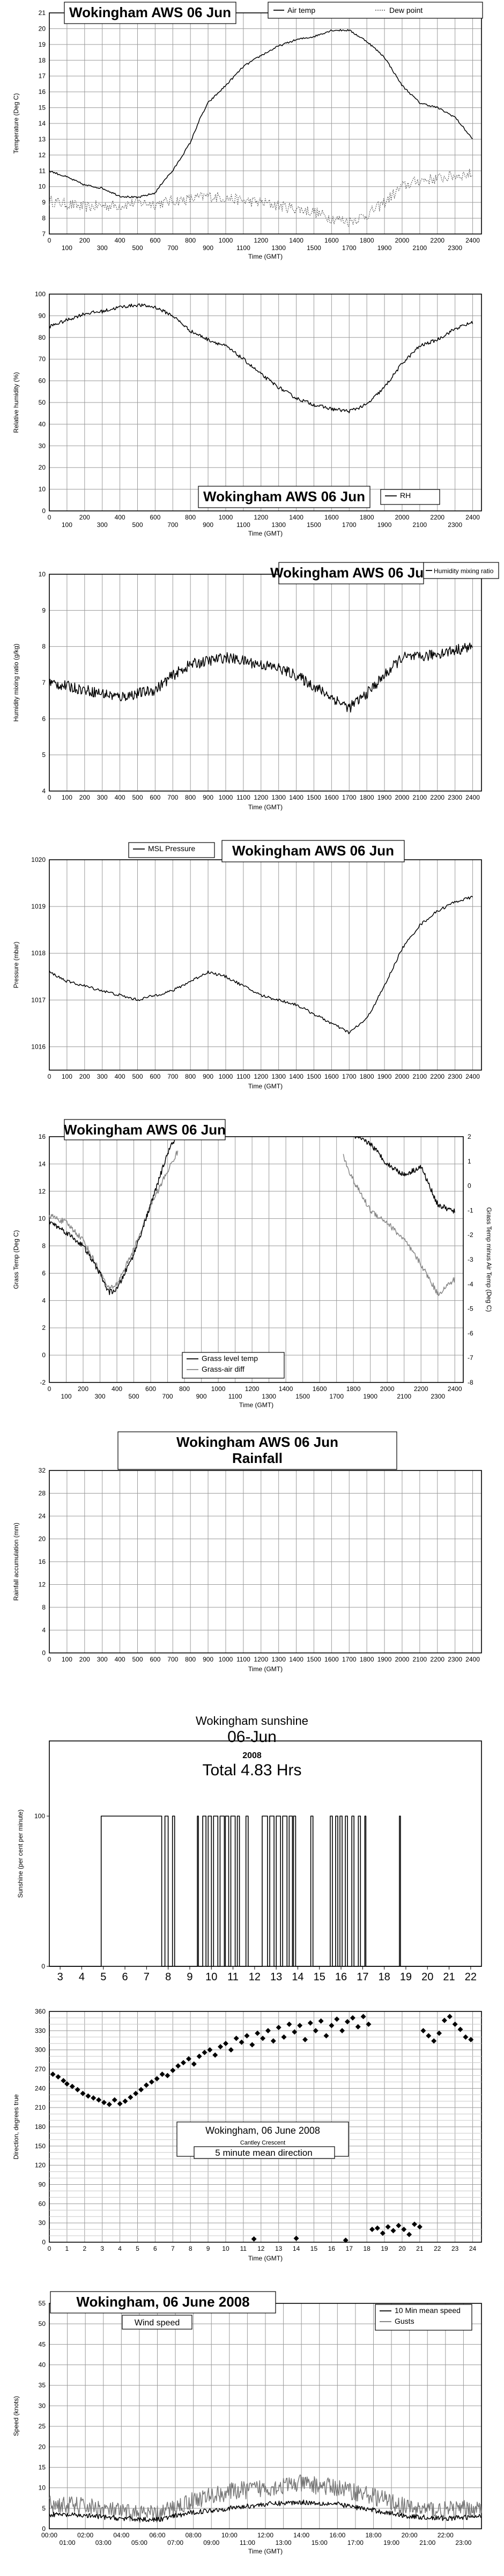  What do you see at coordinates (470, 1210) in the screenshot?
I see `y2-tick-label: -1` at bounding box center [470, 1210].